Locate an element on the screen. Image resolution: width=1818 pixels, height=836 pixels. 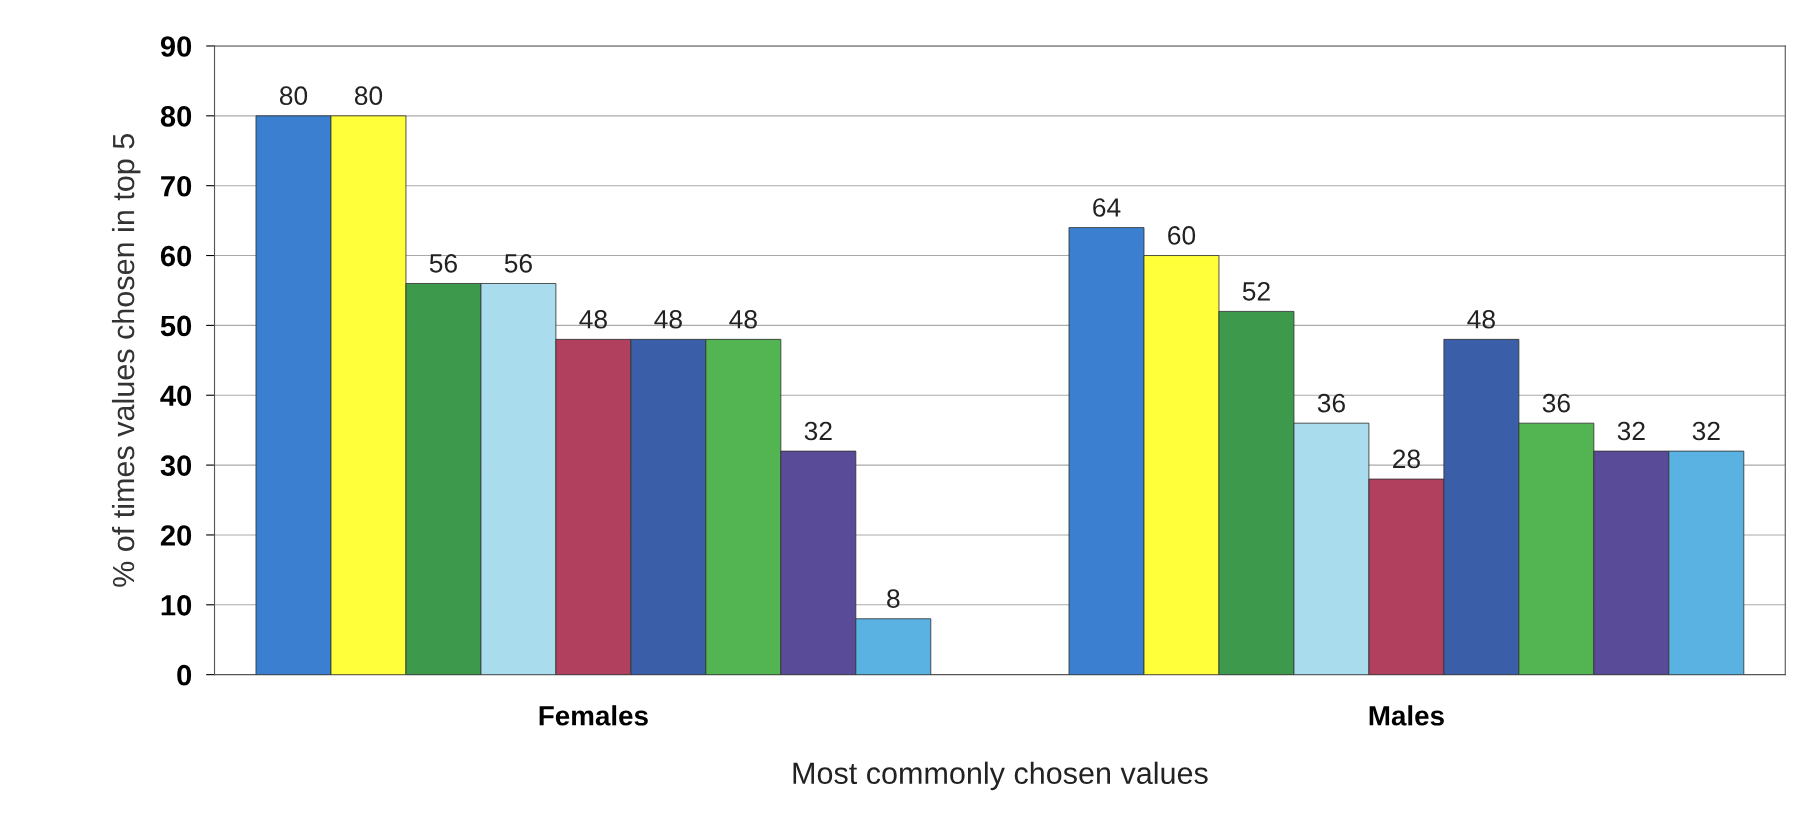
y-tick-label: 30 is located at coordinates (176, 465).